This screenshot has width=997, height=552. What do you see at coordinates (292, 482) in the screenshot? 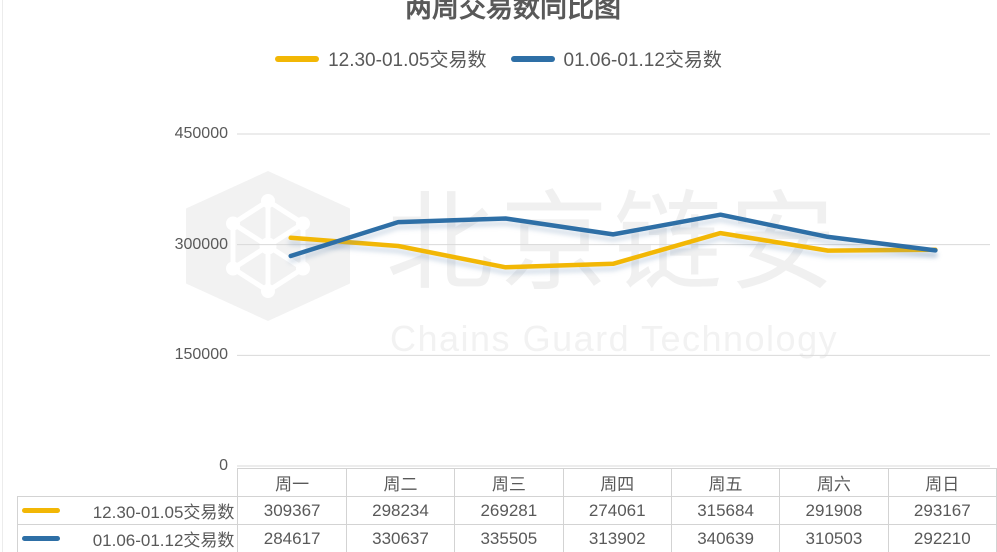
I see `table-day-header: 周一` at bounding box center [292, 482].